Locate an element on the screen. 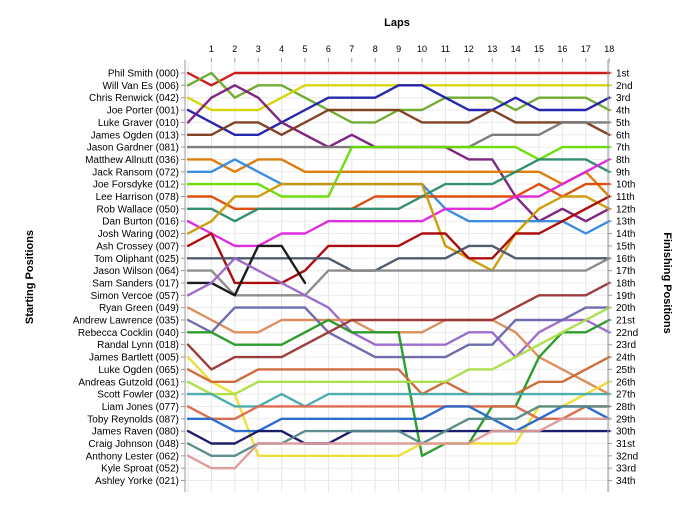 Image resolution: width=700 pixels, height=510 pixels. lap-tick-label: 18 is located at coordinates (609, 49).